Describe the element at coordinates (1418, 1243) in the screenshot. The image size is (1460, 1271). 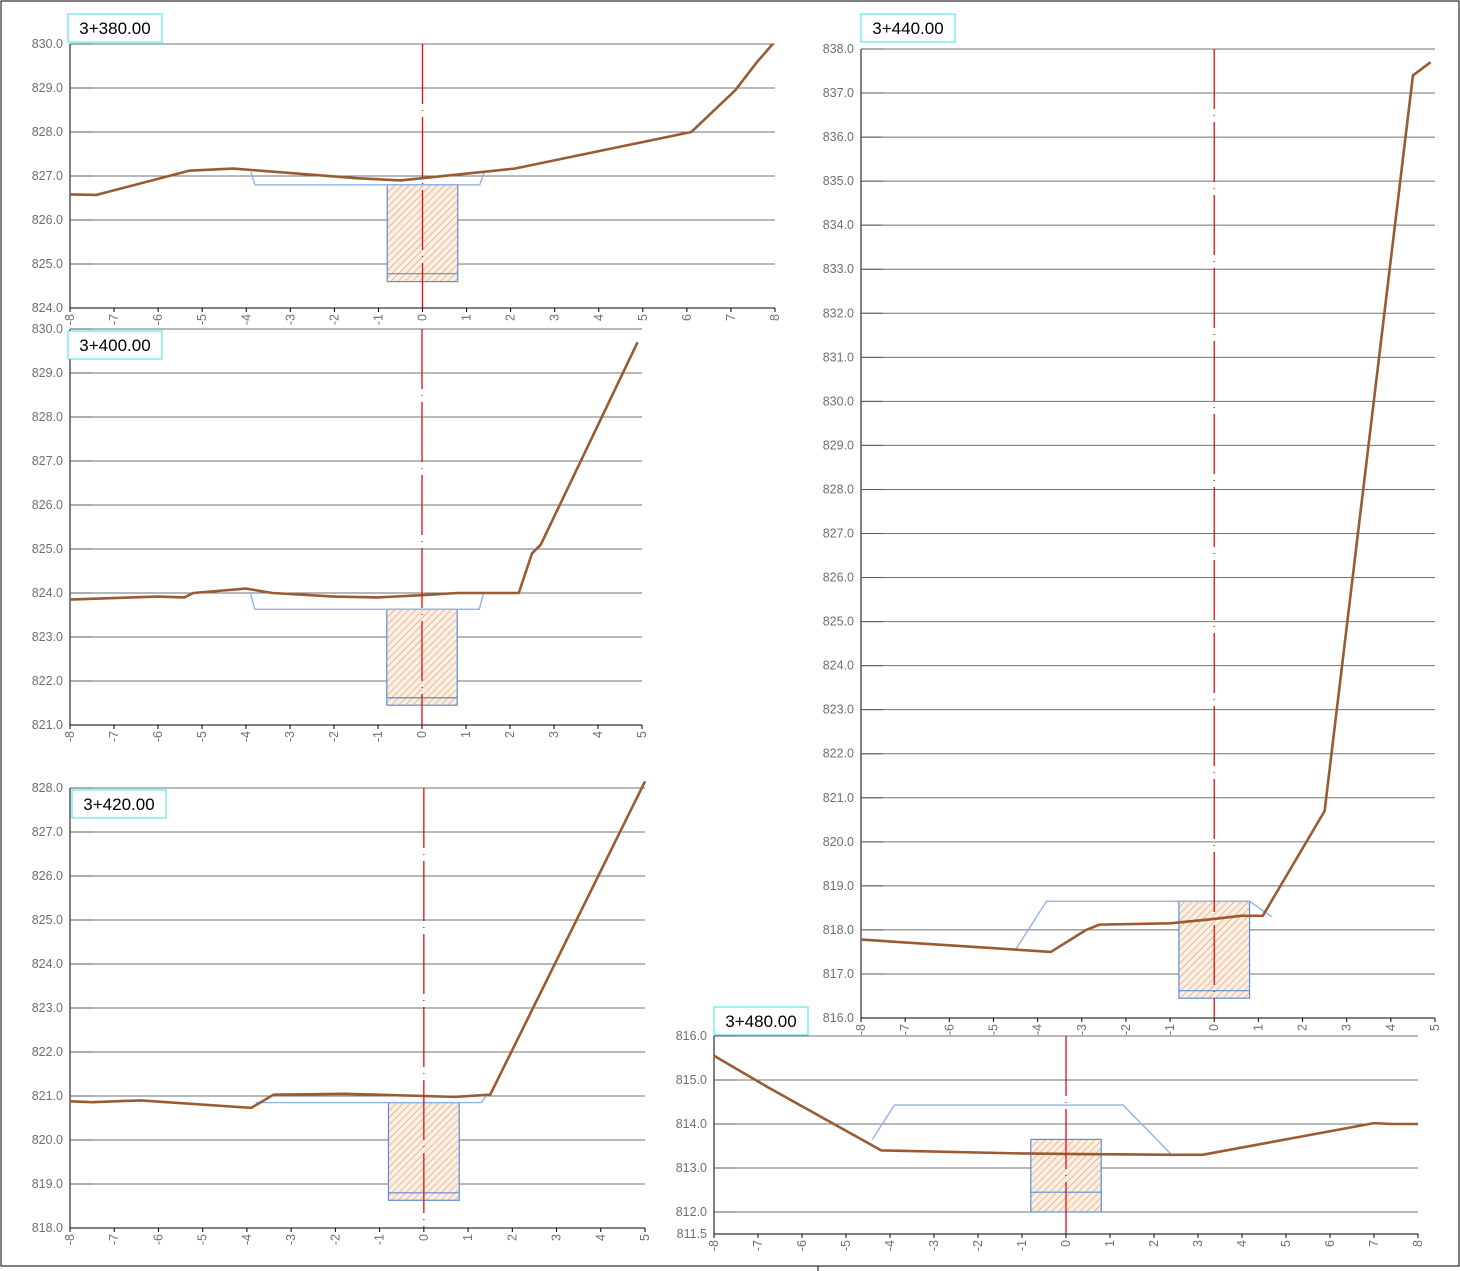
I see `x-tick-label: 8` at that location.